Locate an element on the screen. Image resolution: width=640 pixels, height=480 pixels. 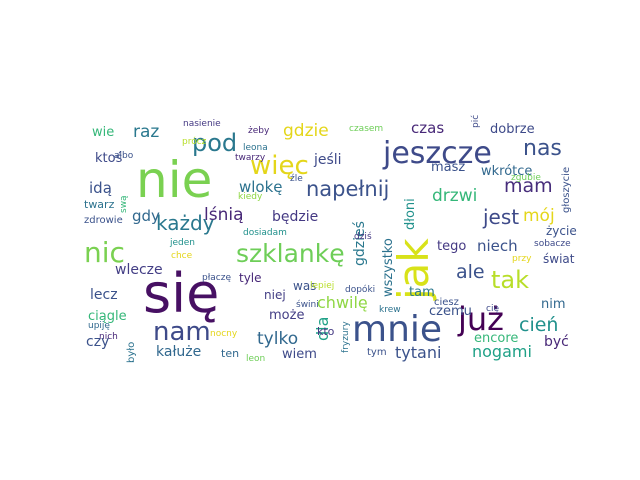
cloud-word: jeden is located at coordinates (182, 243).